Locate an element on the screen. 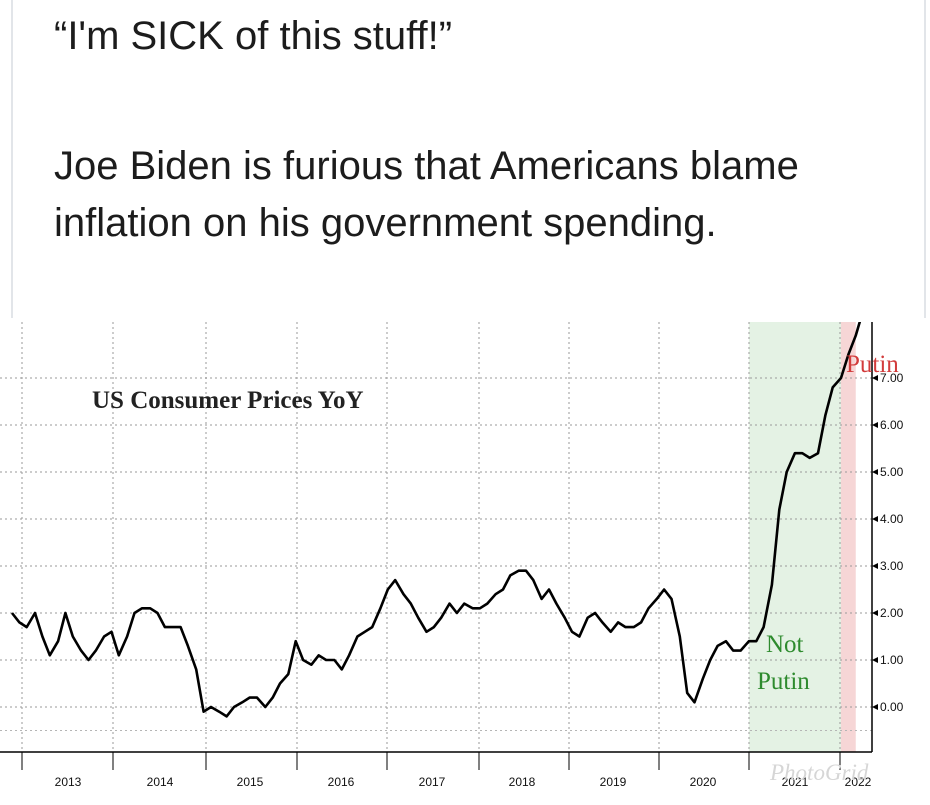  x-tick-label-2021: 2021 is located at coordinates (795, 782).